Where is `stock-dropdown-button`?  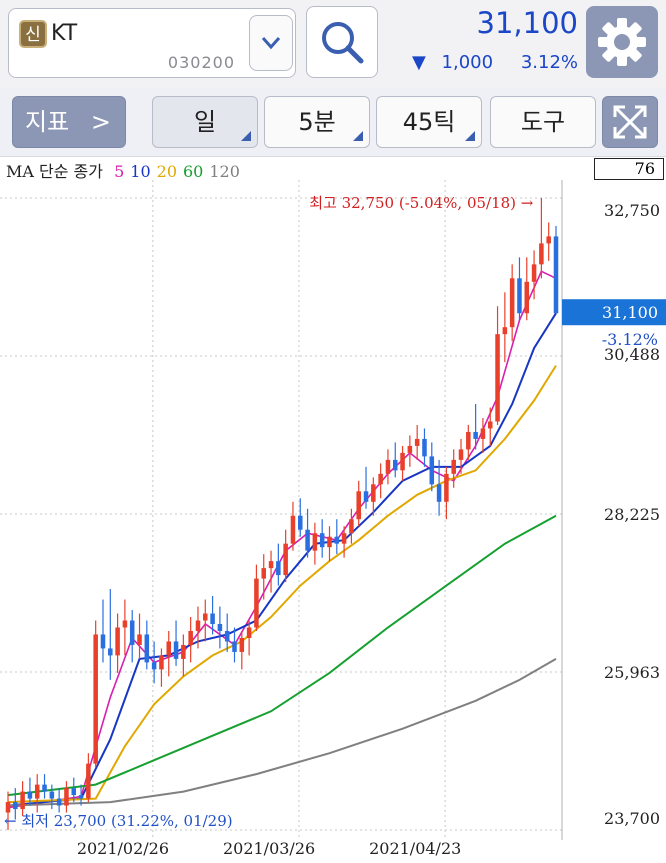
stock-dropdown-button is located at coordinates (271, 43).